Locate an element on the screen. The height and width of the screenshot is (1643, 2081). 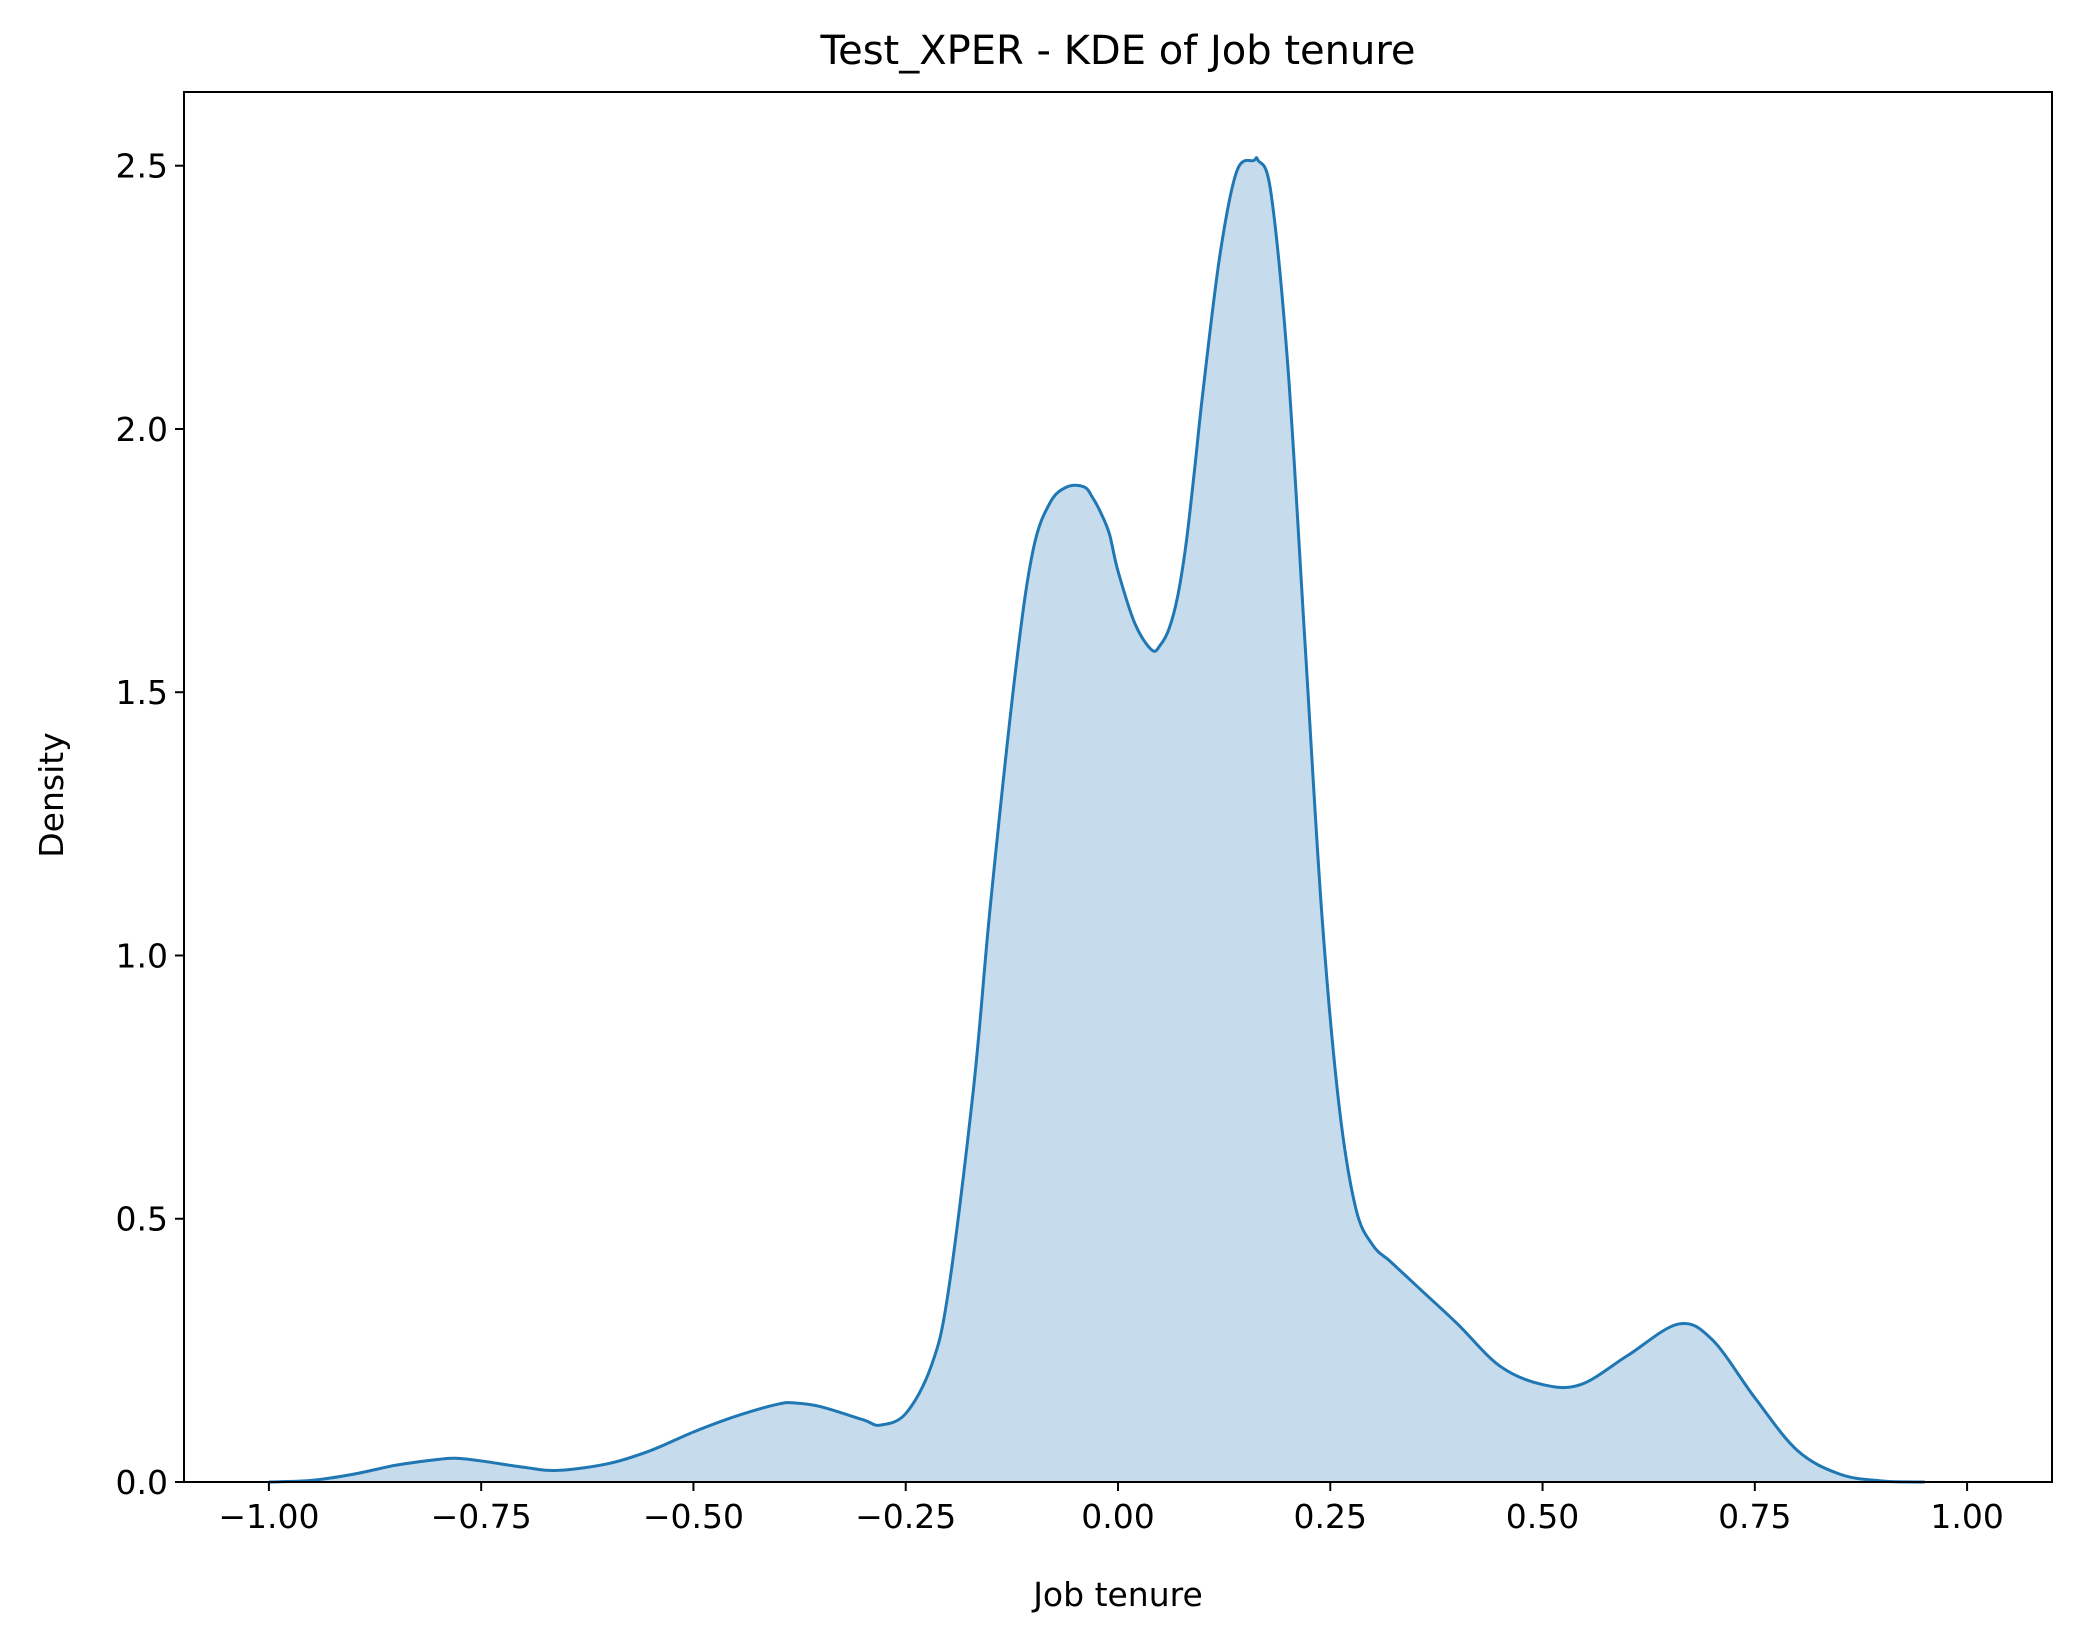
y-tick-label: 0.5 is located at coordinates (142, 1219).